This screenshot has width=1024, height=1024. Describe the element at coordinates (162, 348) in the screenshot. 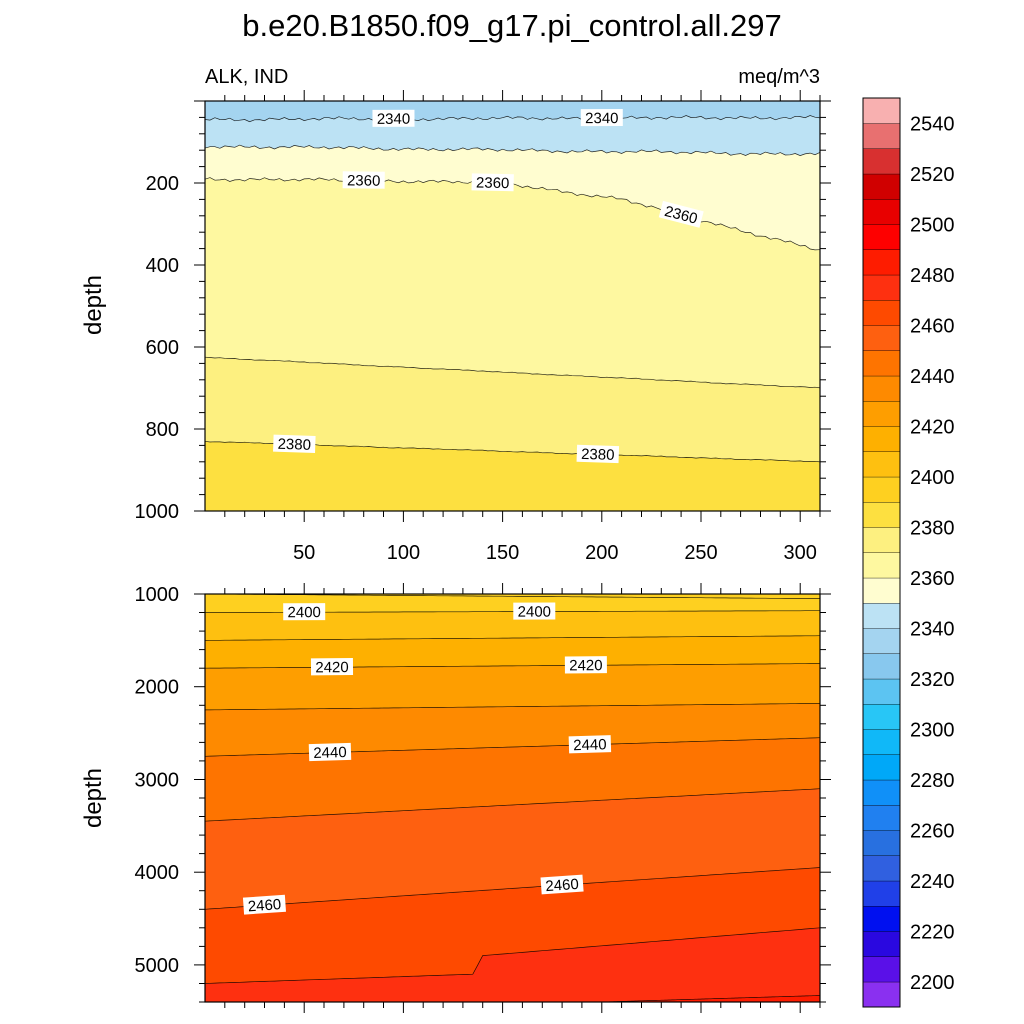

I see `y-tick-label: 600` at that location.